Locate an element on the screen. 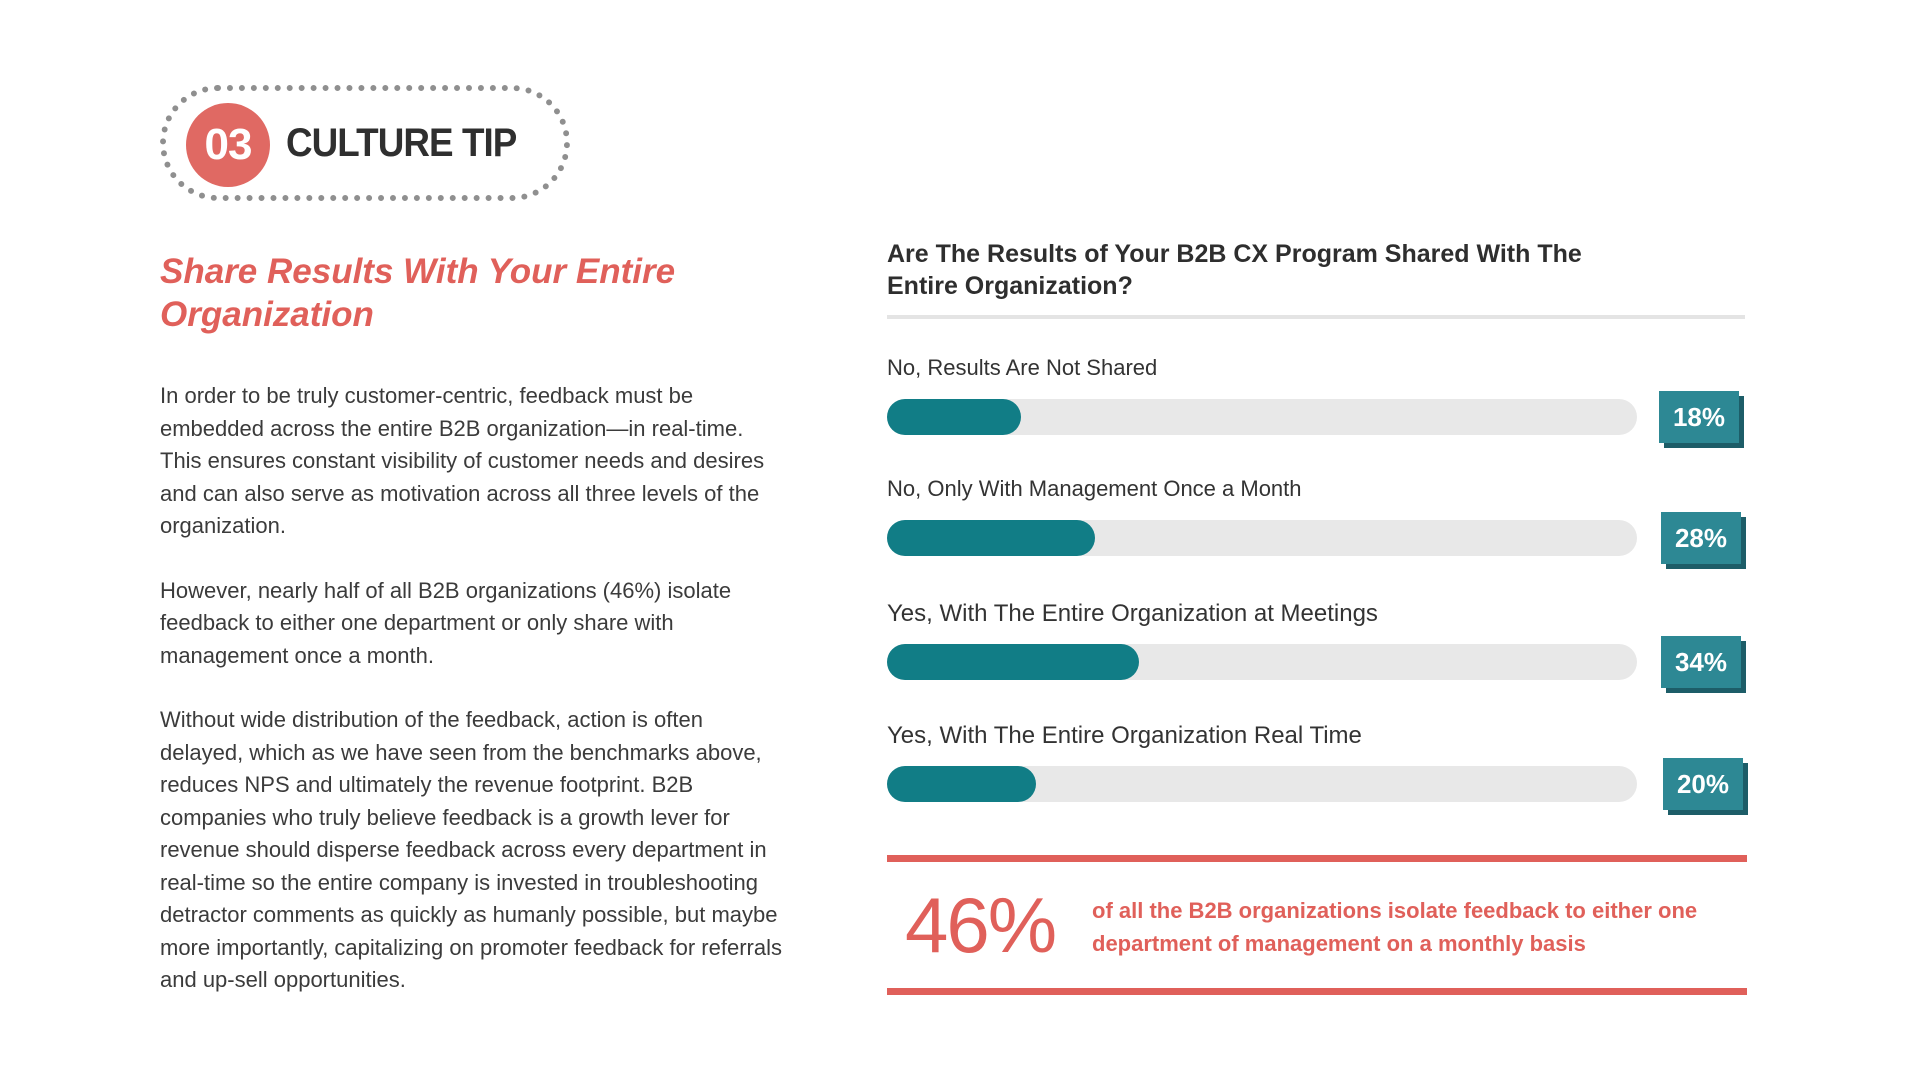  callout-bottom-rule is located at coordinates (1317, 991).